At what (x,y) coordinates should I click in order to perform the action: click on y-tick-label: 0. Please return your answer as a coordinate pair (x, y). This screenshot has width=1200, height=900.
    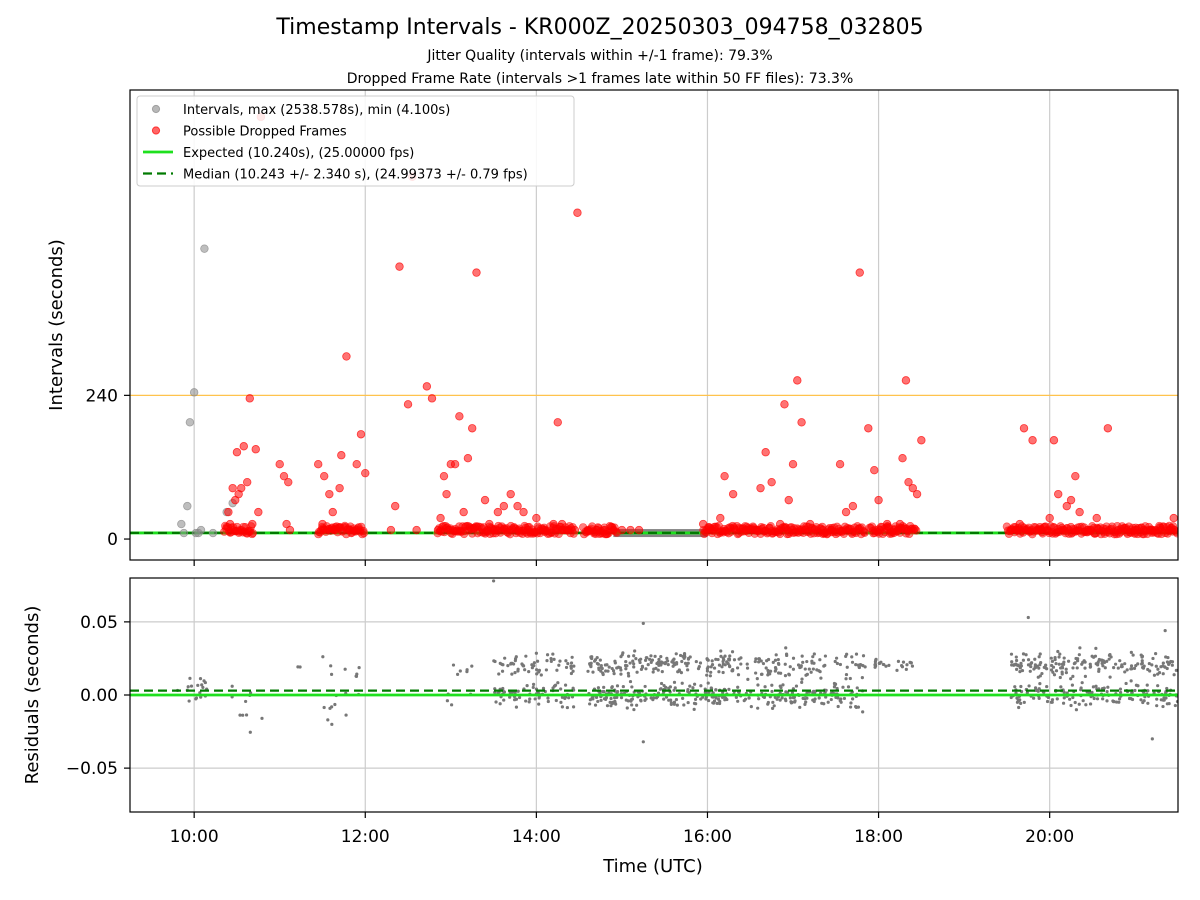
    Looking at the image, I should click on (112, 540).